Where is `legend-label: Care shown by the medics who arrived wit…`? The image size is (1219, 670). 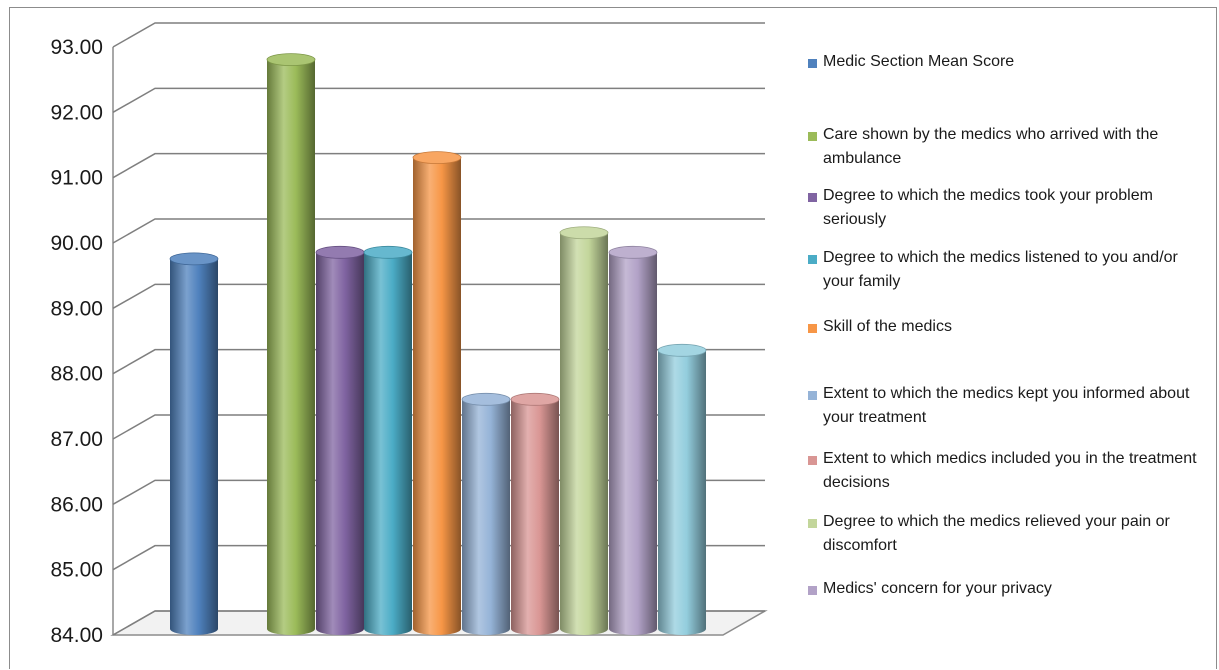 legend-label: Care shown by the medics who arrived wit… is located at coordinates (991, 146).